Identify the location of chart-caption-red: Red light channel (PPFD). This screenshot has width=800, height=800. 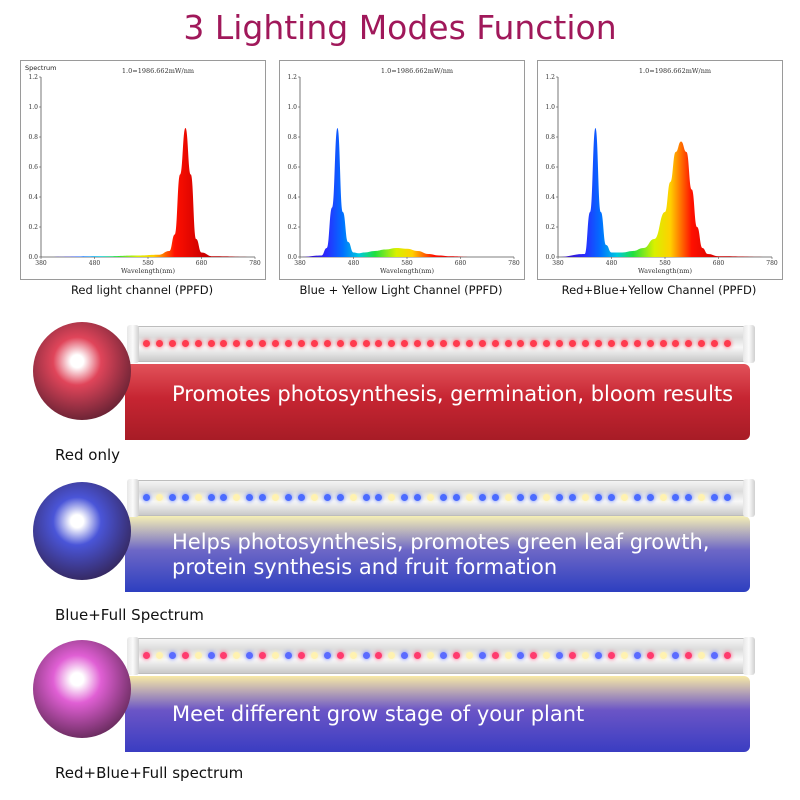
(142, 290).